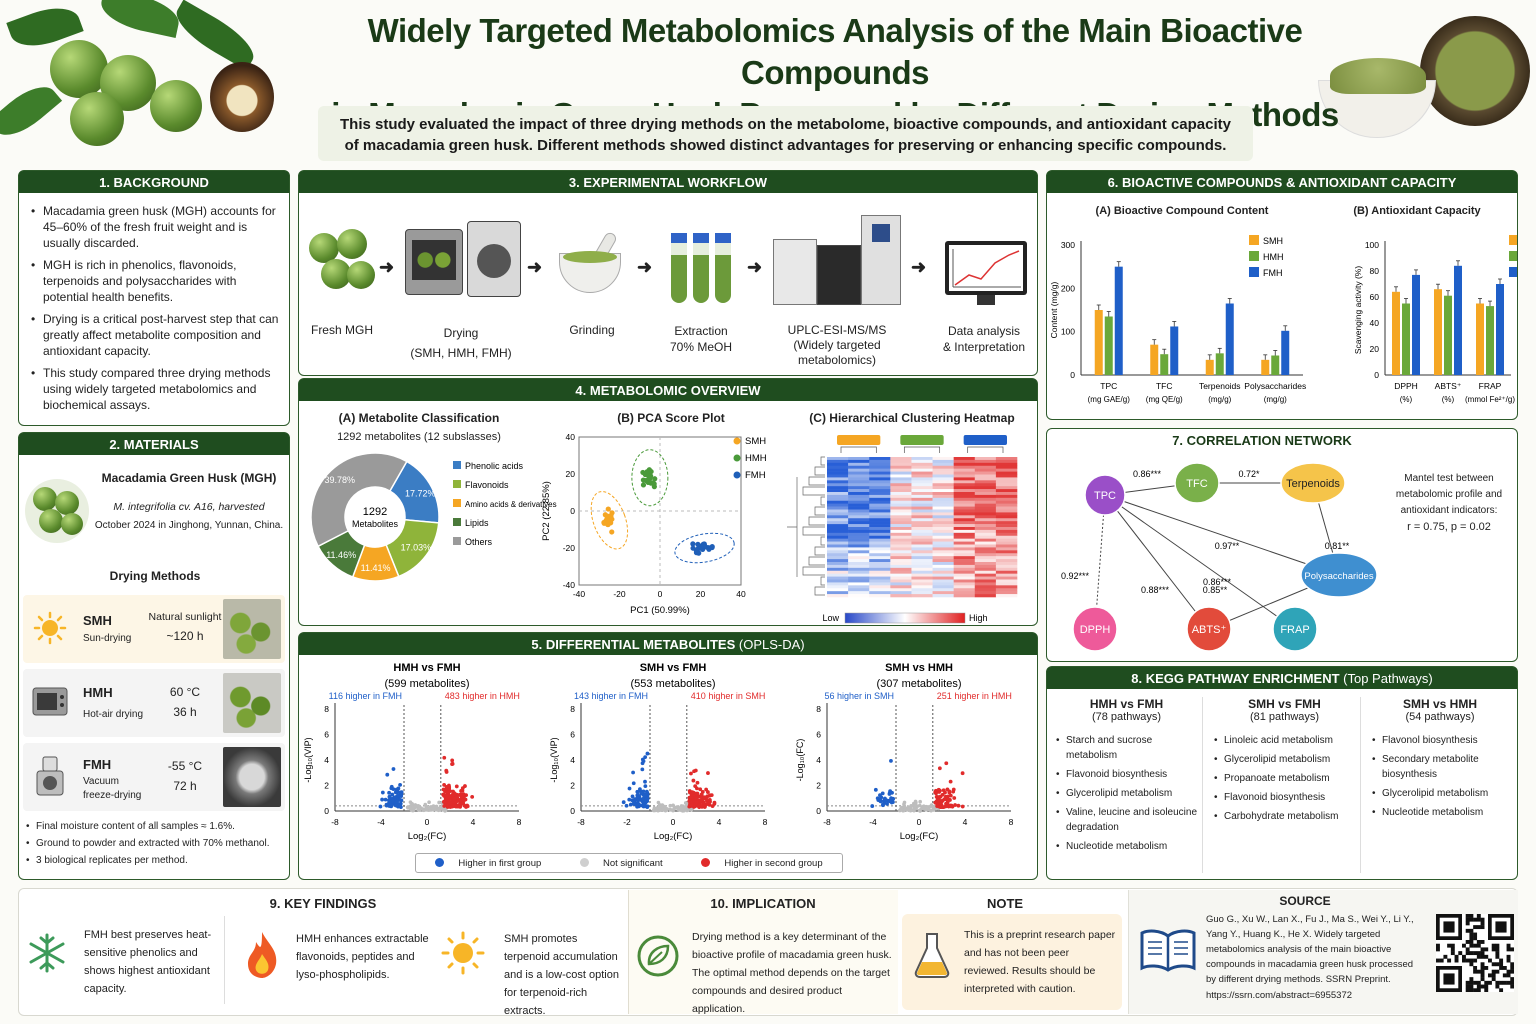  Describe the element at coordinates (581, 822) in the screenshot. I see `x-tick-label: -8` at that location.